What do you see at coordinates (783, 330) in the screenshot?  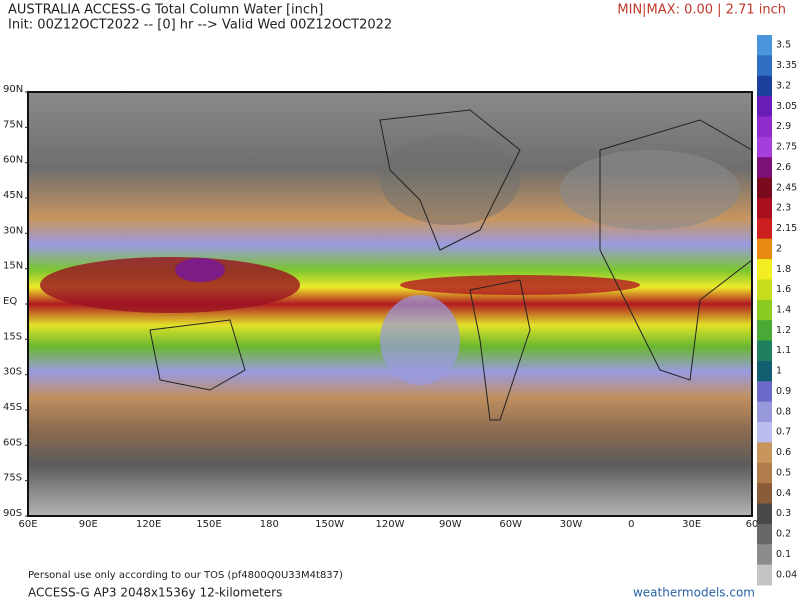 I see `colorbar-label: 1.2` at bounding box center [783, 330].